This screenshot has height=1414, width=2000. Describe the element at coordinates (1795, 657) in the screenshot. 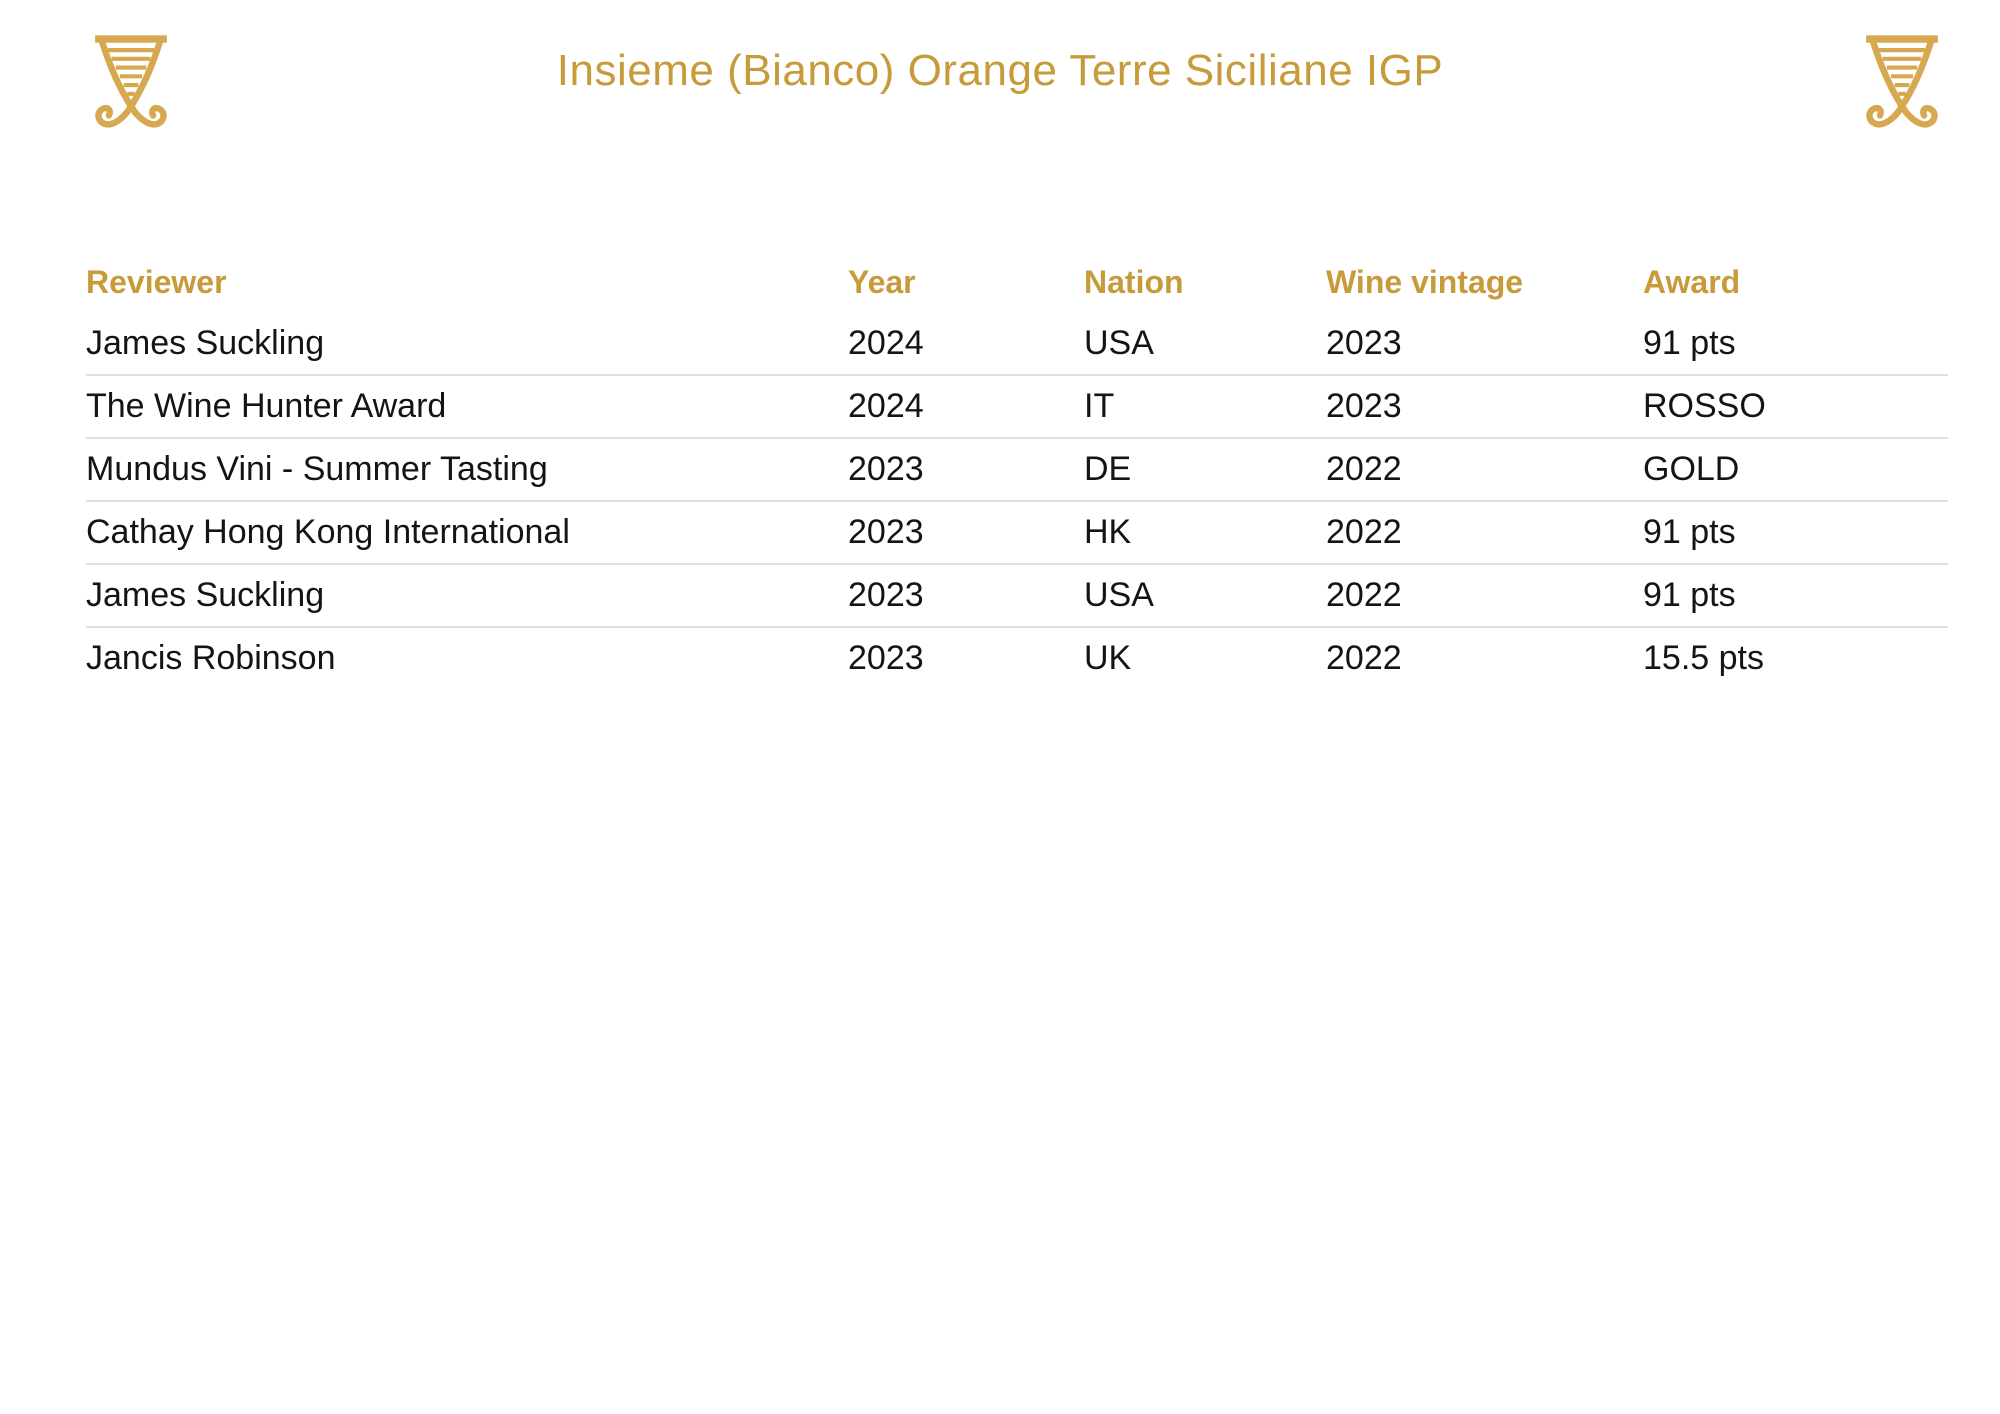

I see `cell-award: 15.5 pts` at that location.